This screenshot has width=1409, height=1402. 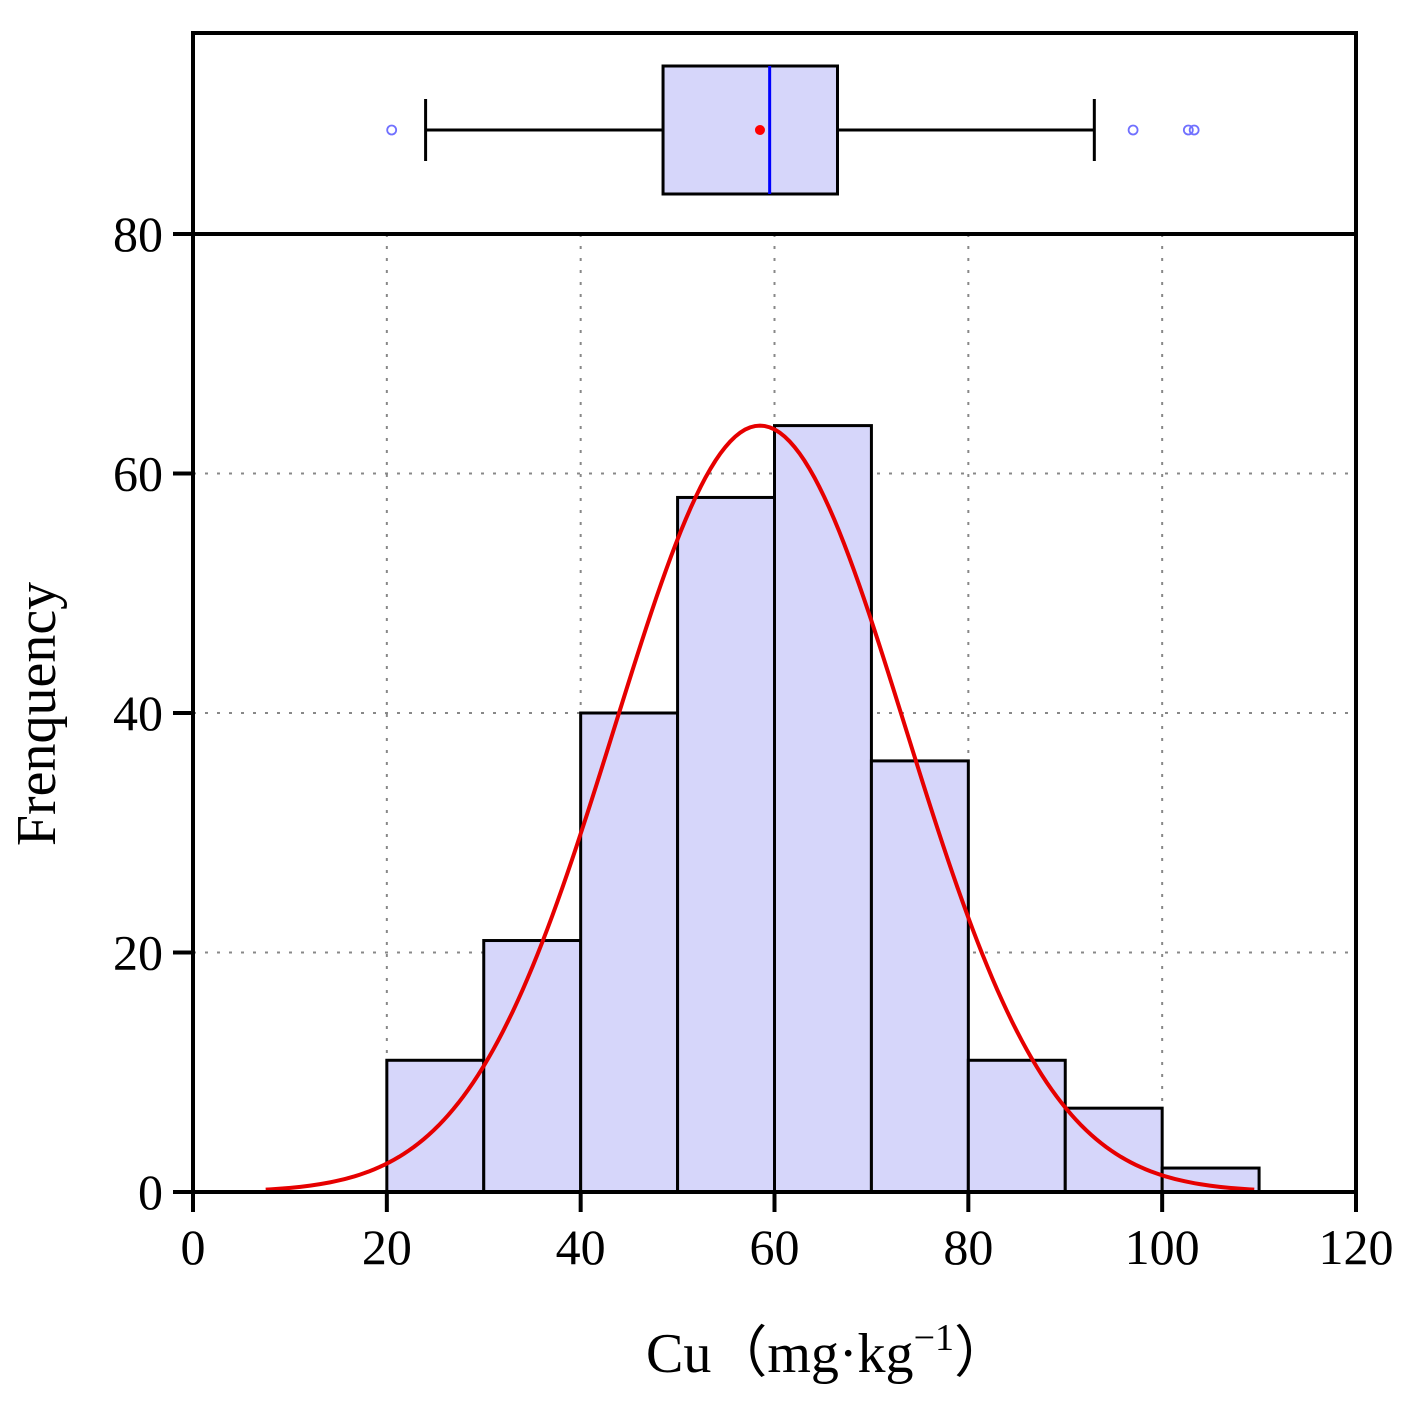 I want to click on x-axis-title: Cu（mg·kg−1）, so click(x=828, y=1351).